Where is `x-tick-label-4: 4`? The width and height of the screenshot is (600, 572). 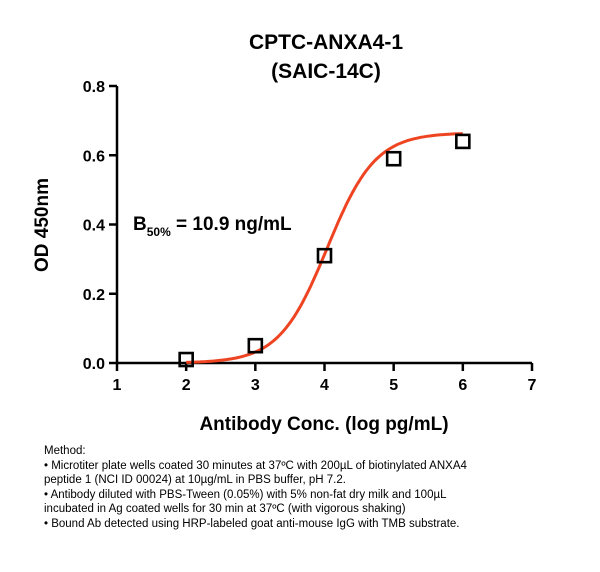
x-tick-label-4: 4 is located at coordinates (324, 385).